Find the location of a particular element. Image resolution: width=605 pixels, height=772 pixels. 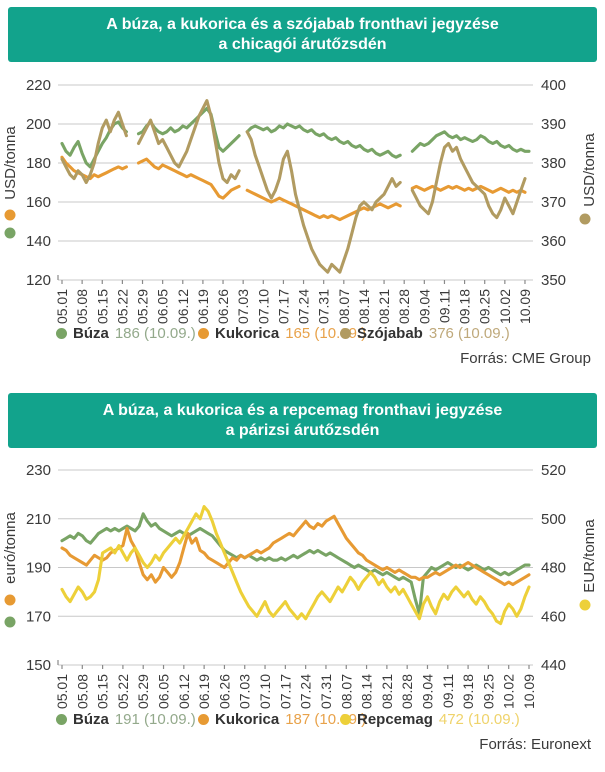

right-axis-tick-label: 440 is located at coordinates (553, 665).